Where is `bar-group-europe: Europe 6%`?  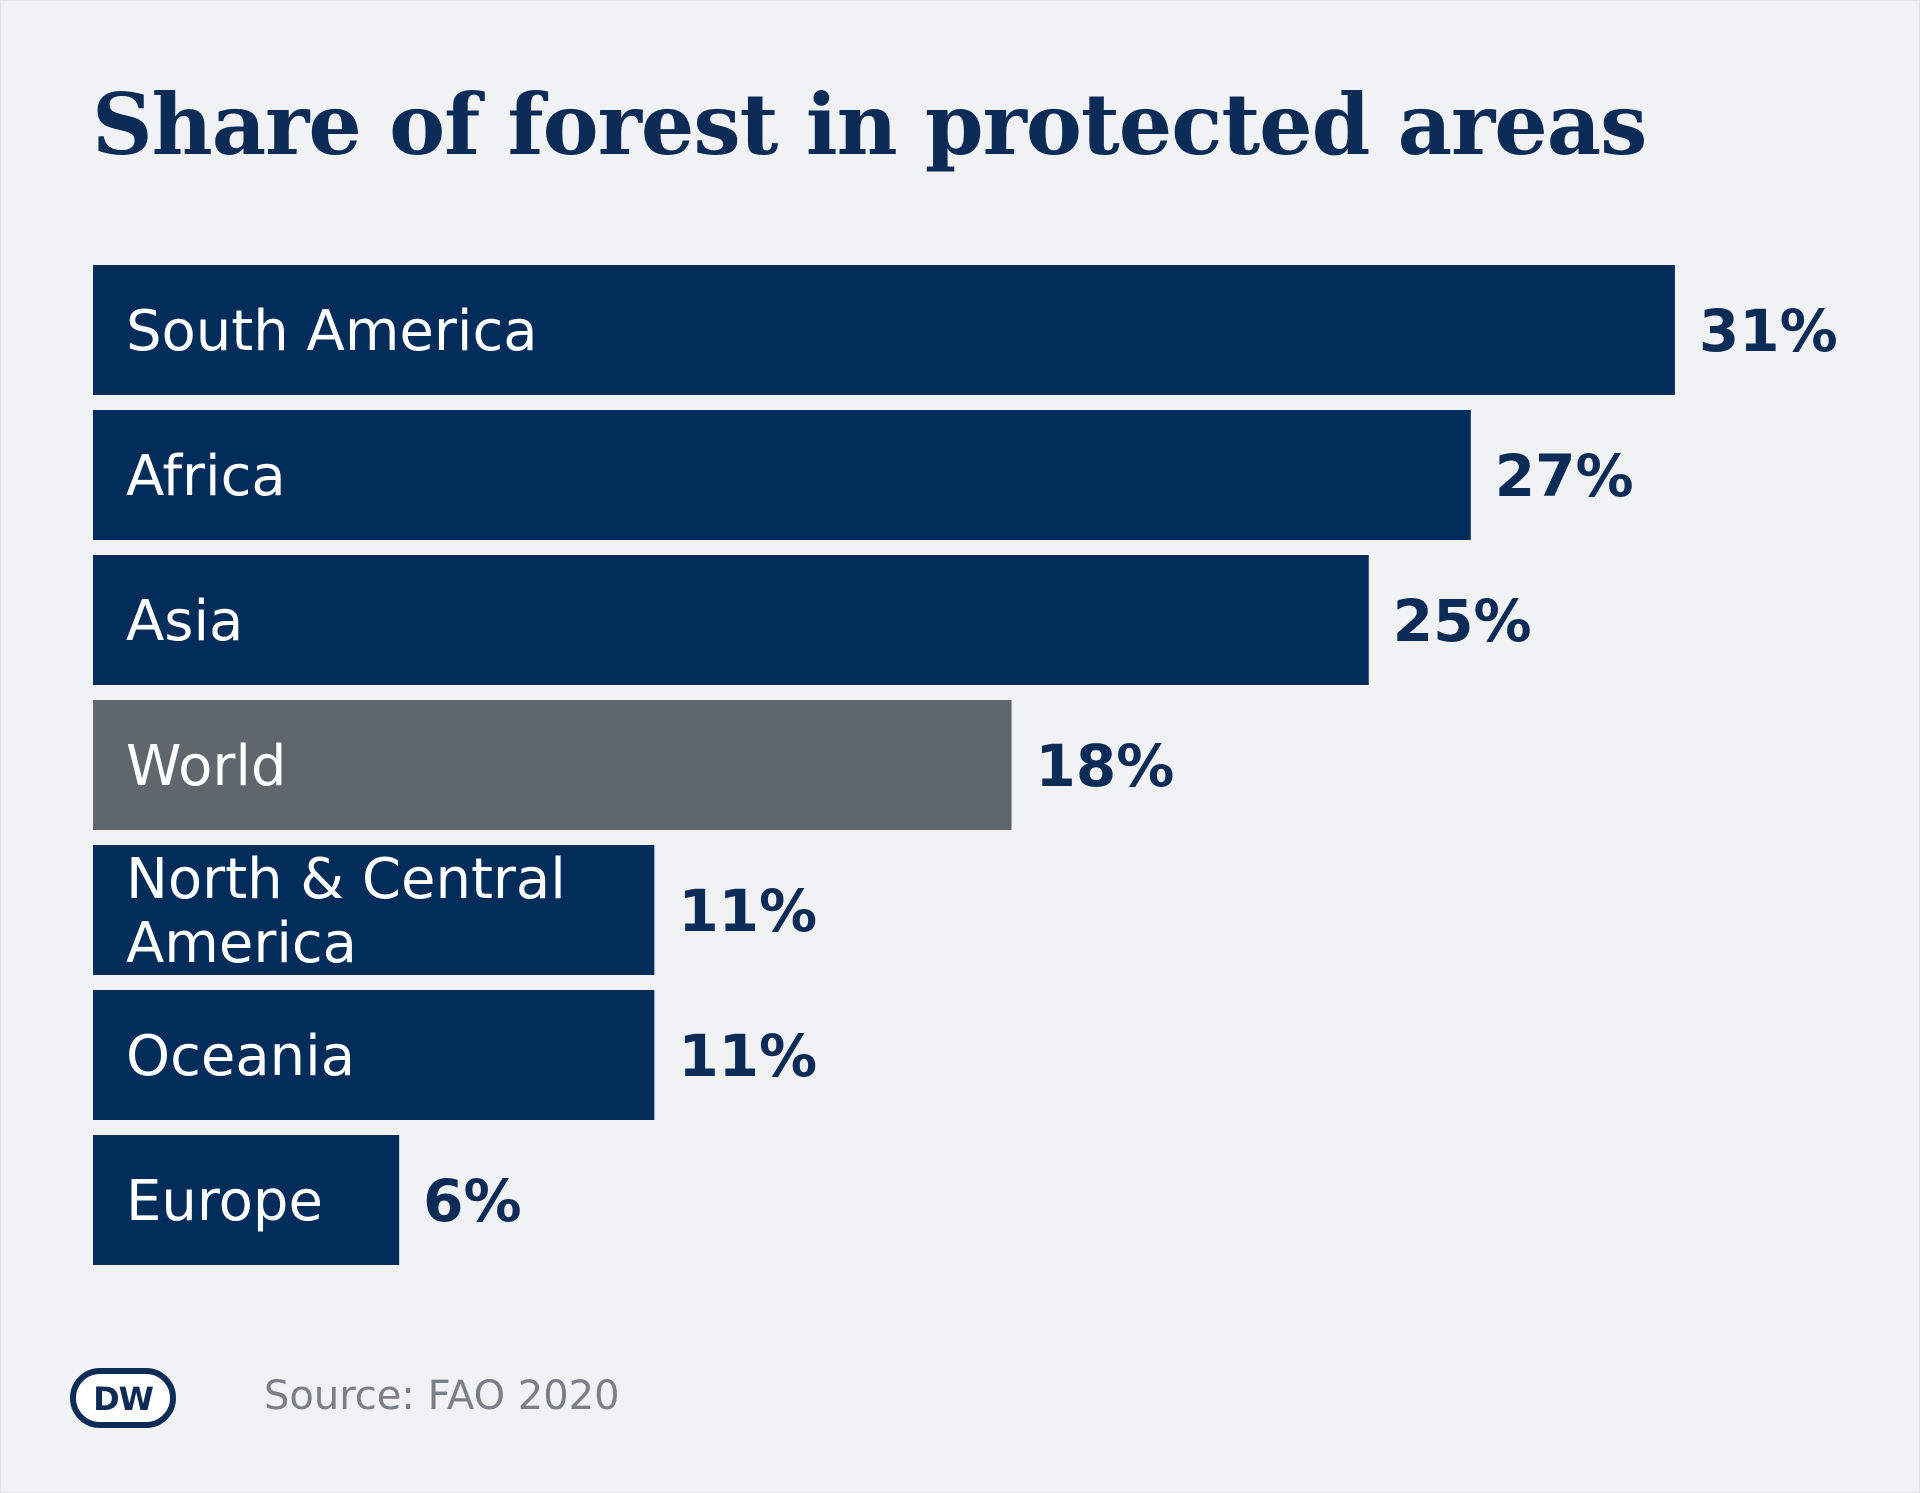 bar-group-europe: Europe 6% is located at coordinates (307, 1200).